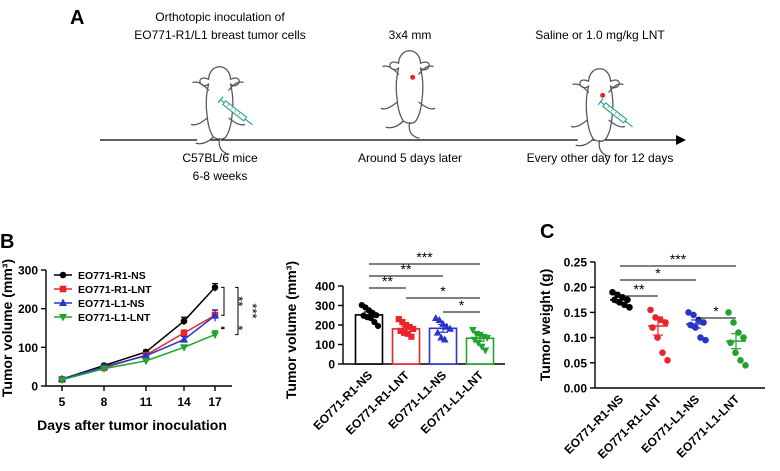 The width and height of the screenshot is (780, 471). What do you see at coordinates (223, 301) in the screenshot?
I see `significance-bracket` at bounding box center [223, 301].